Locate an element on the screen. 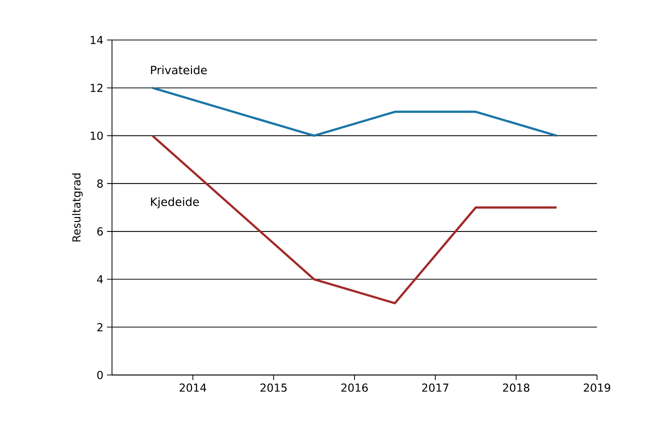 The width and height of the screenshot is (657, 430). y-tick-label: 12 is located at coordinates (96, 88).